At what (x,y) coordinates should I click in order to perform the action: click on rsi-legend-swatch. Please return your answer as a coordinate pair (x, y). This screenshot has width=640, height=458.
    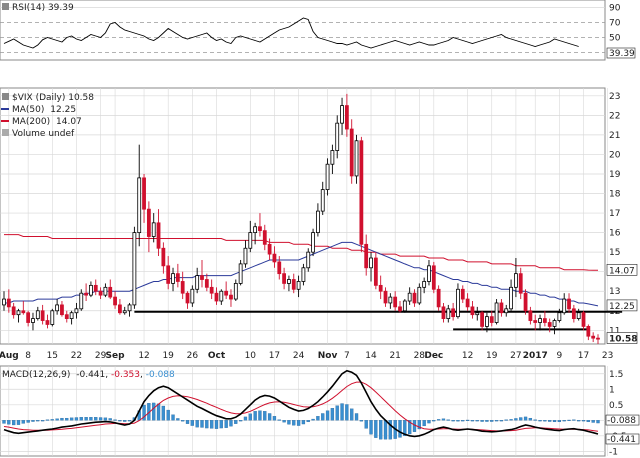
    Looking at the image, I should click on (5, 6).